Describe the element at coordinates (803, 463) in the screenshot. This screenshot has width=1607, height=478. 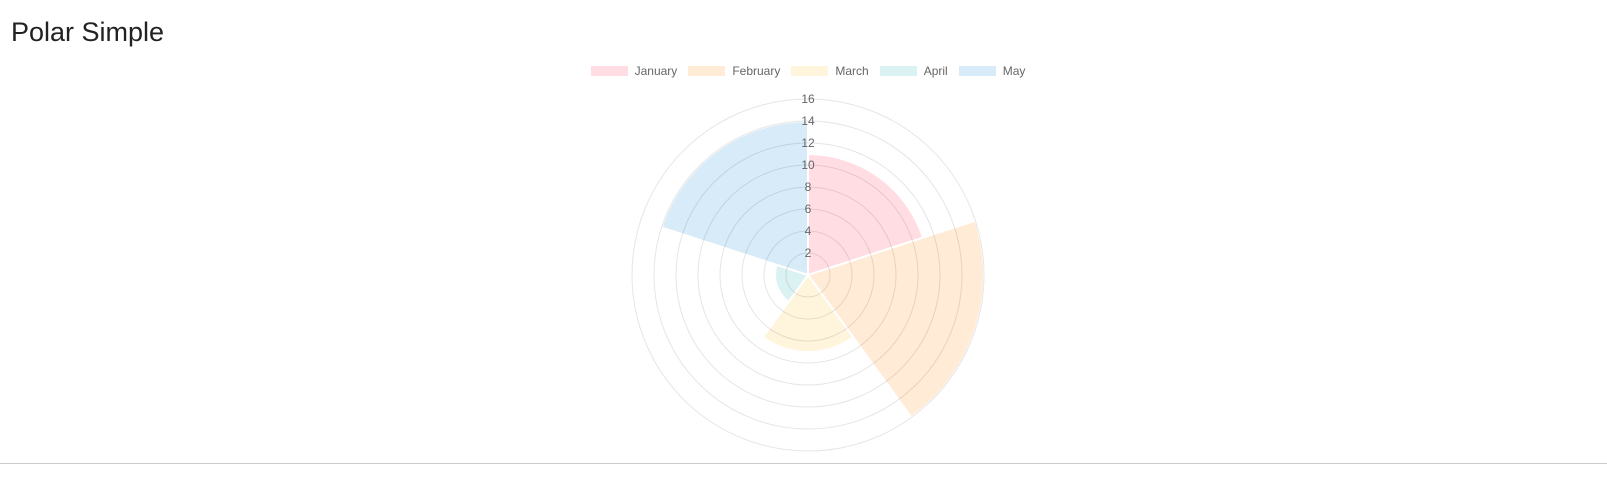
I see `divider` at that location.